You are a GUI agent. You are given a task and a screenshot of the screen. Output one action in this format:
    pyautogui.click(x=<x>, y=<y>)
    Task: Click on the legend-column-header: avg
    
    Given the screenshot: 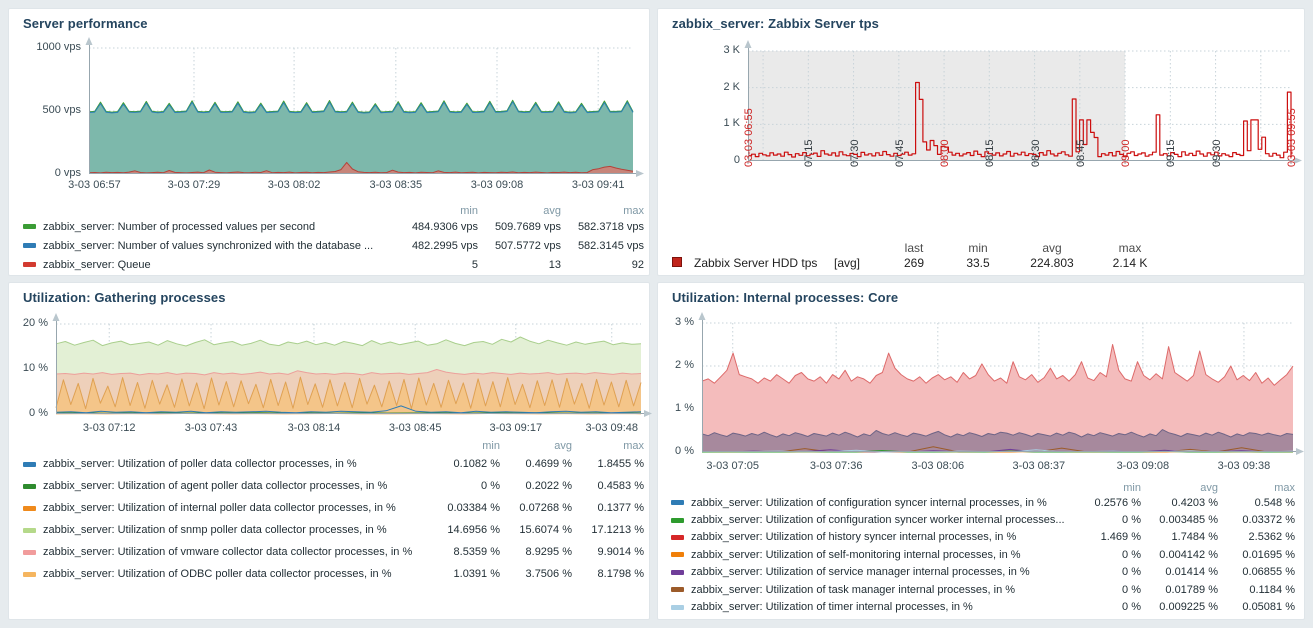 What is the action you would take?
    pyautogui.click(x=1052, y=247)
    